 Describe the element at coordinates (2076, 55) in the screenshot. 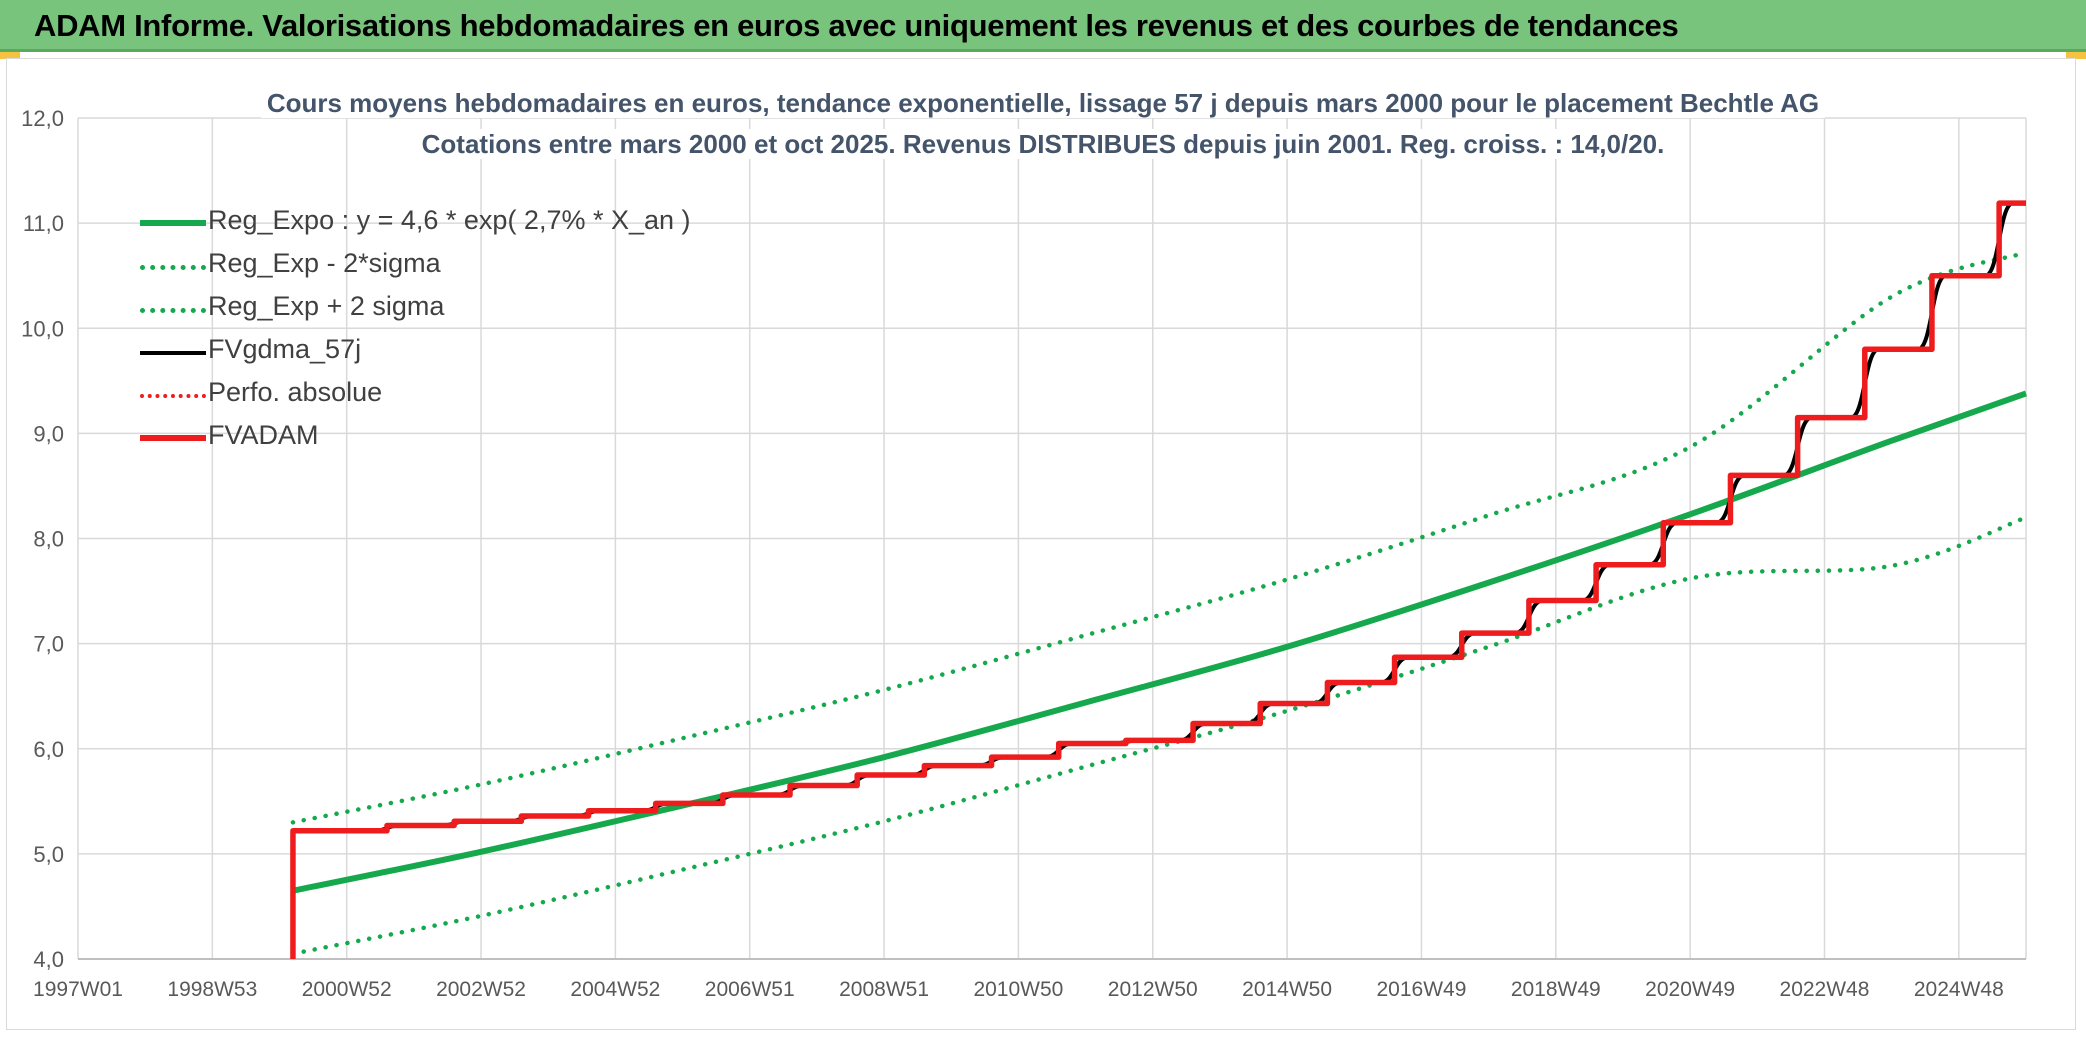

I see `corner-mark-right` at that location.